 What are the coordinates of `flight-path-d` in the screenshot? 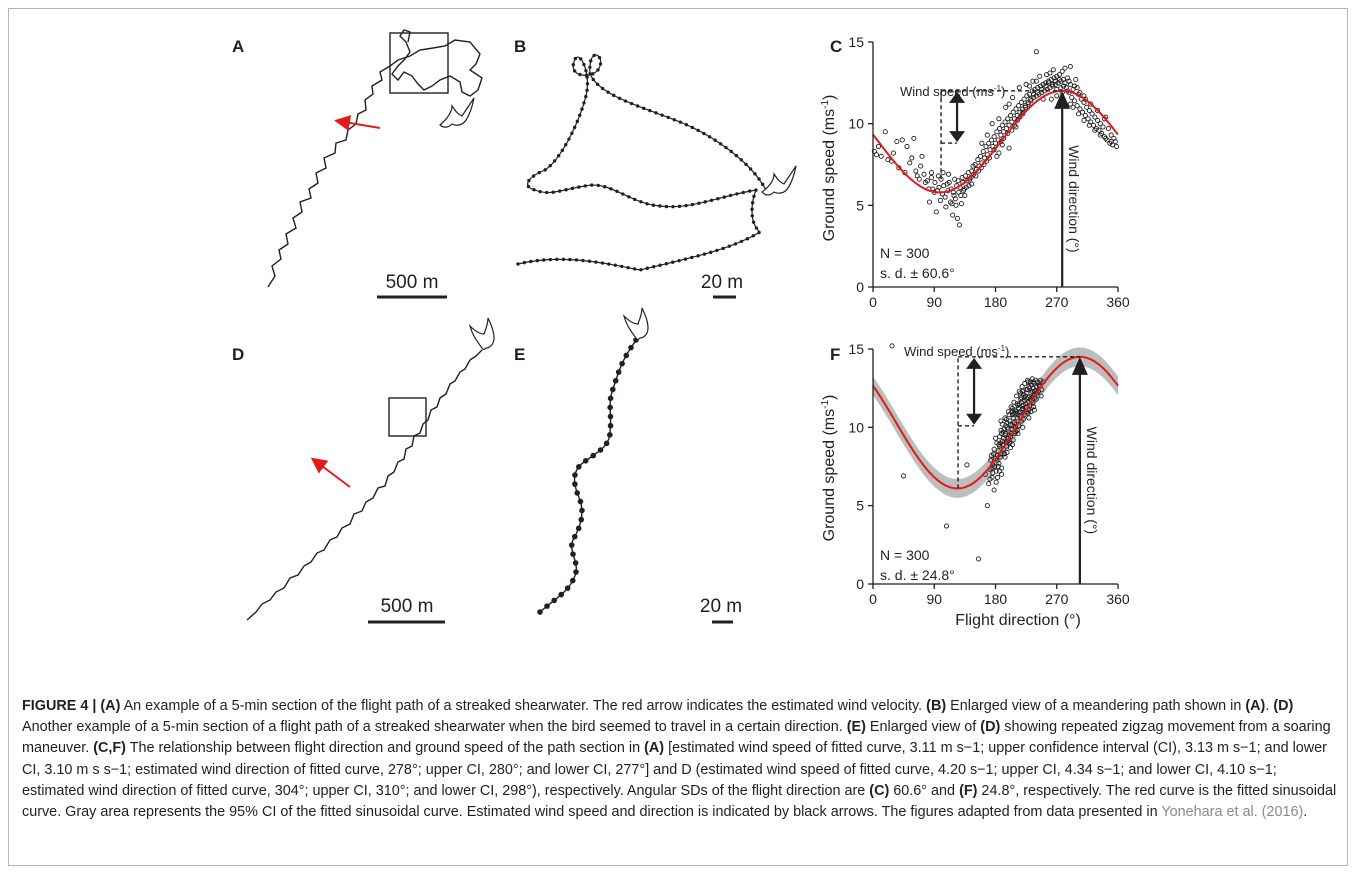 It's located at (364, 485).